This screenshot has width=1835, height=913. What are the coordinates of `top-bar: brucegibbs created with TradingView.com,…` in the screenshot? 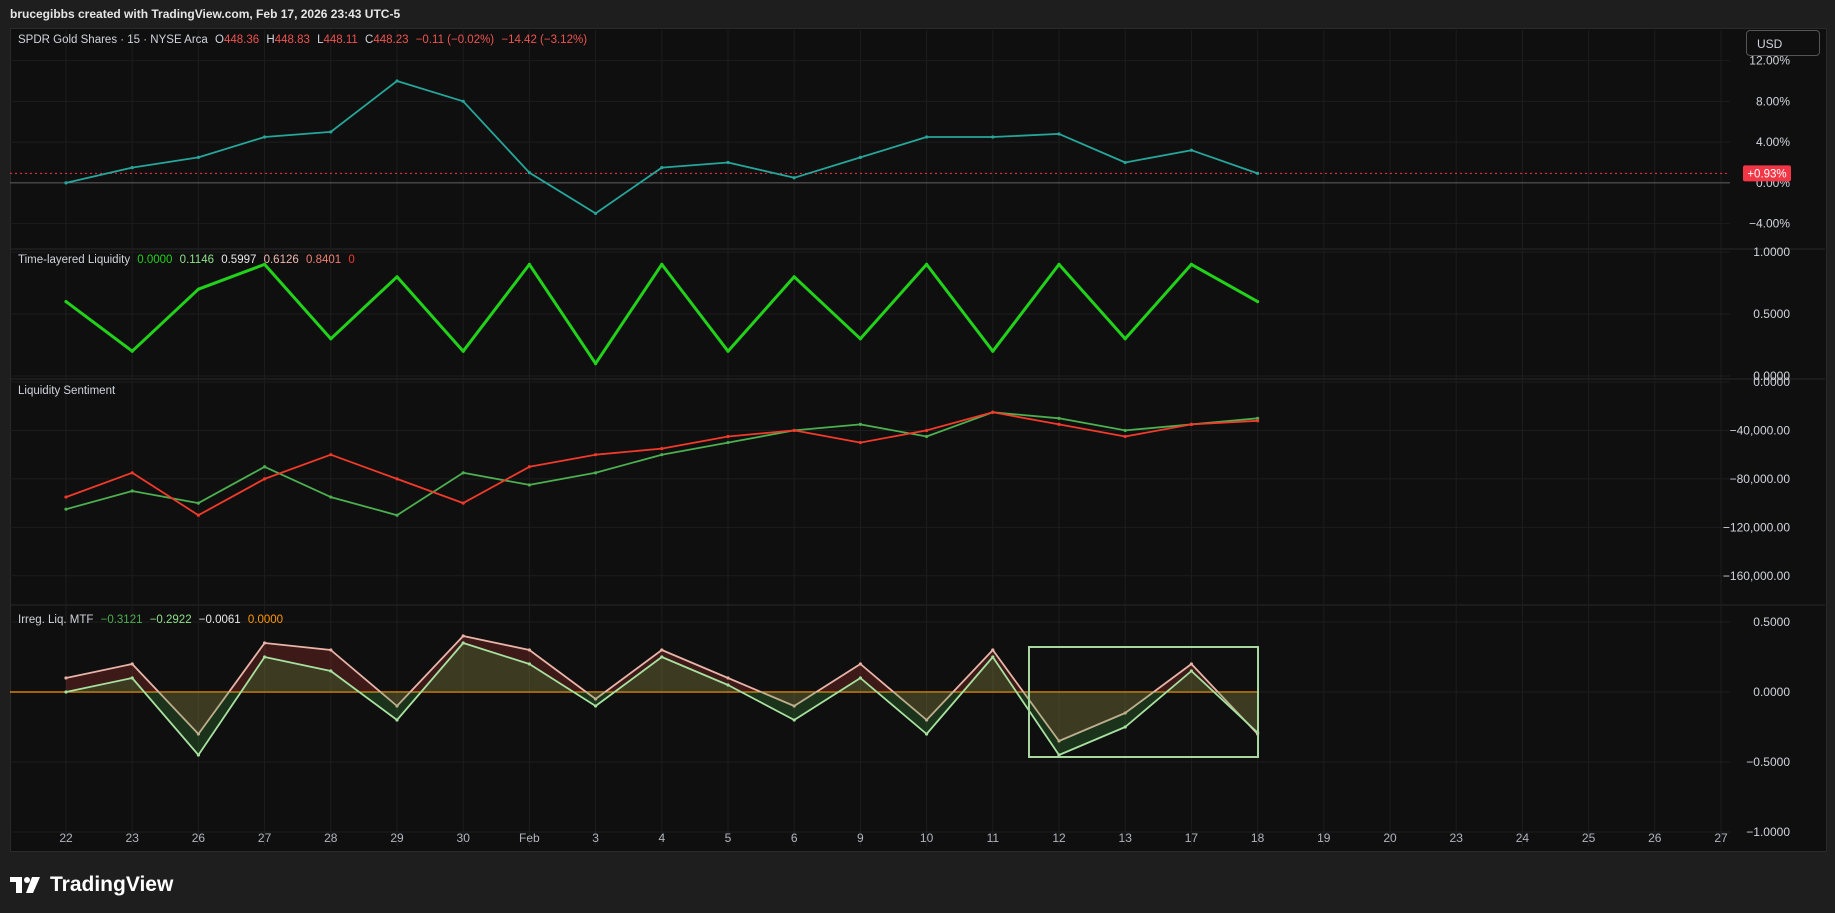 It's located at (917, 14).